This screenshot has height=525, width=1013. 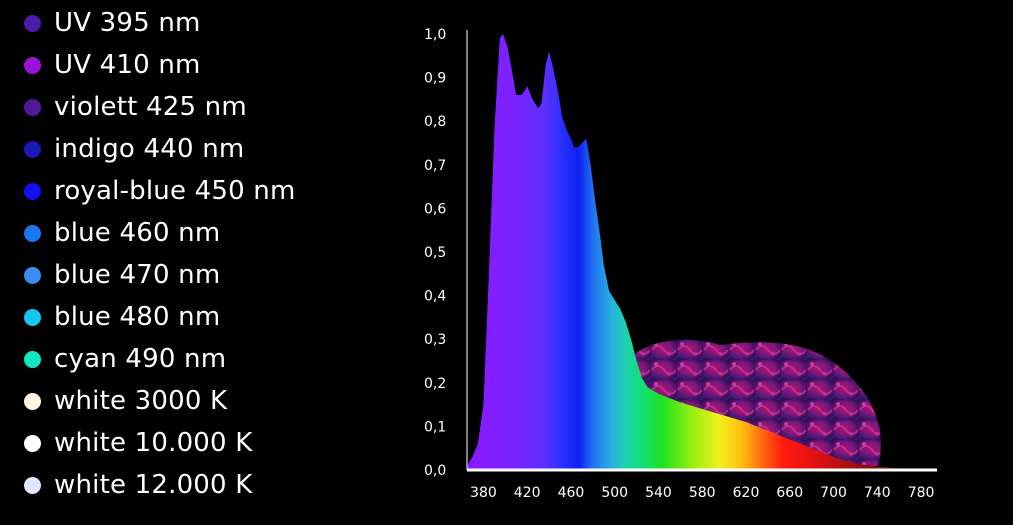 What do you see at coordinates (435, 79) in the screenshot?
I see `y-tick-label: 0,9` at bounding box center [435, 79].